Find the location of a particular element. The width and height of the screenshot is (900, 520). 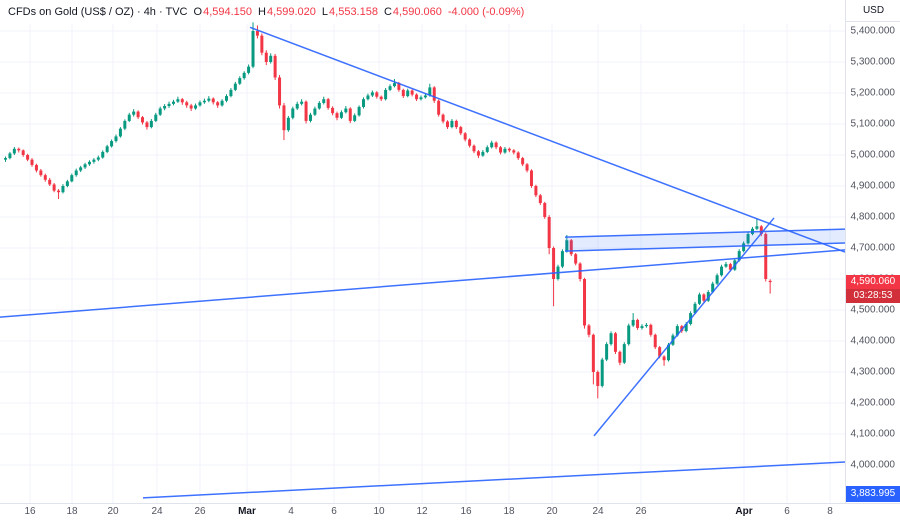

rising-wedge-support-trendline is located at coordinates (684, 327).